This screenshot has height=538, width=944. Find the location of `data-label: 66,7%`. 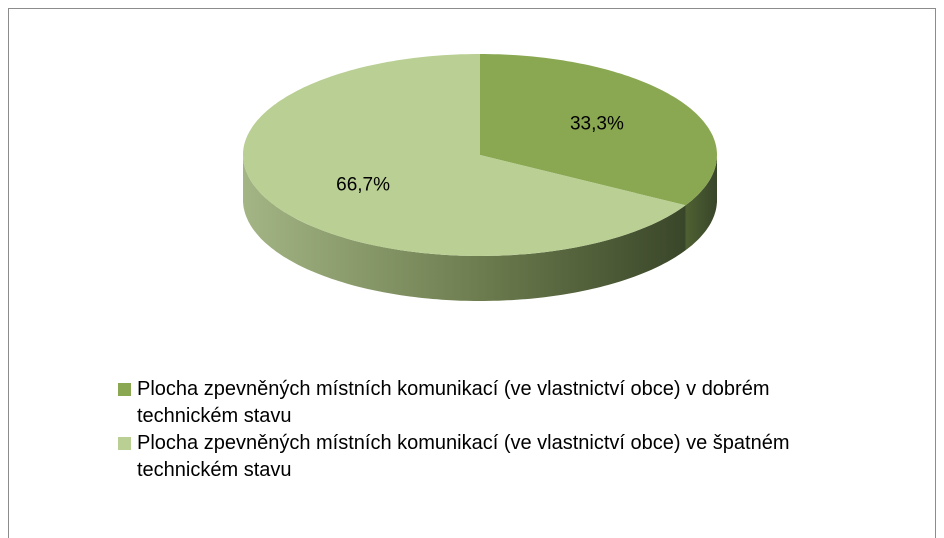

data-label: 66,7% is located at coordinates (363, 184).